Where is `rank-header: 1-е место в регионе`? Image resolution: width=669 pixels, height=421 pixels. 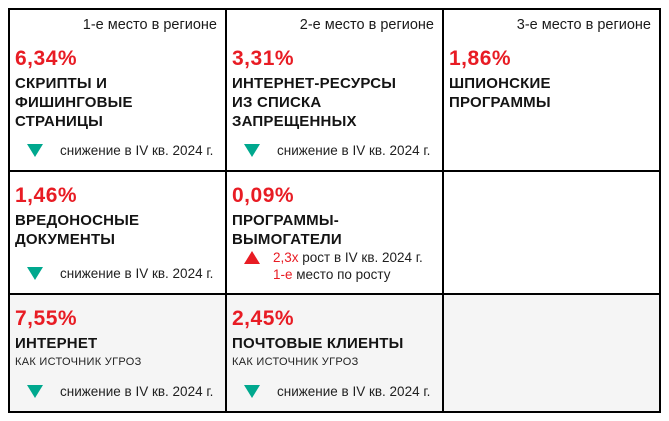 rank-header: 1-е место в регионе is located at coordinates (149, 25).